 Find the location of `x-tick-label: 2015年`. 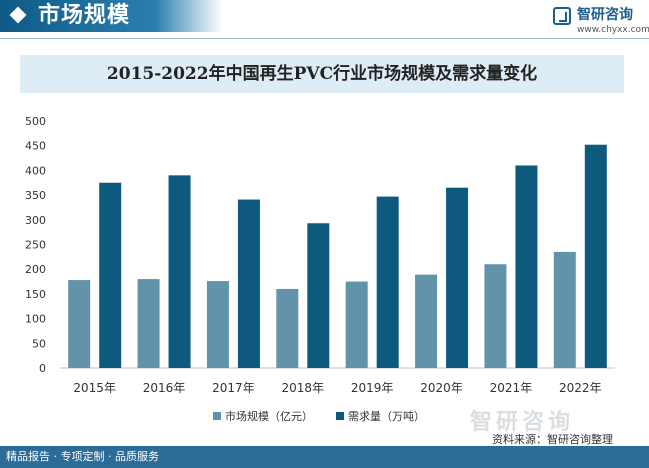

x-tick-label: 2015年 is located at coordinates (94, 388).